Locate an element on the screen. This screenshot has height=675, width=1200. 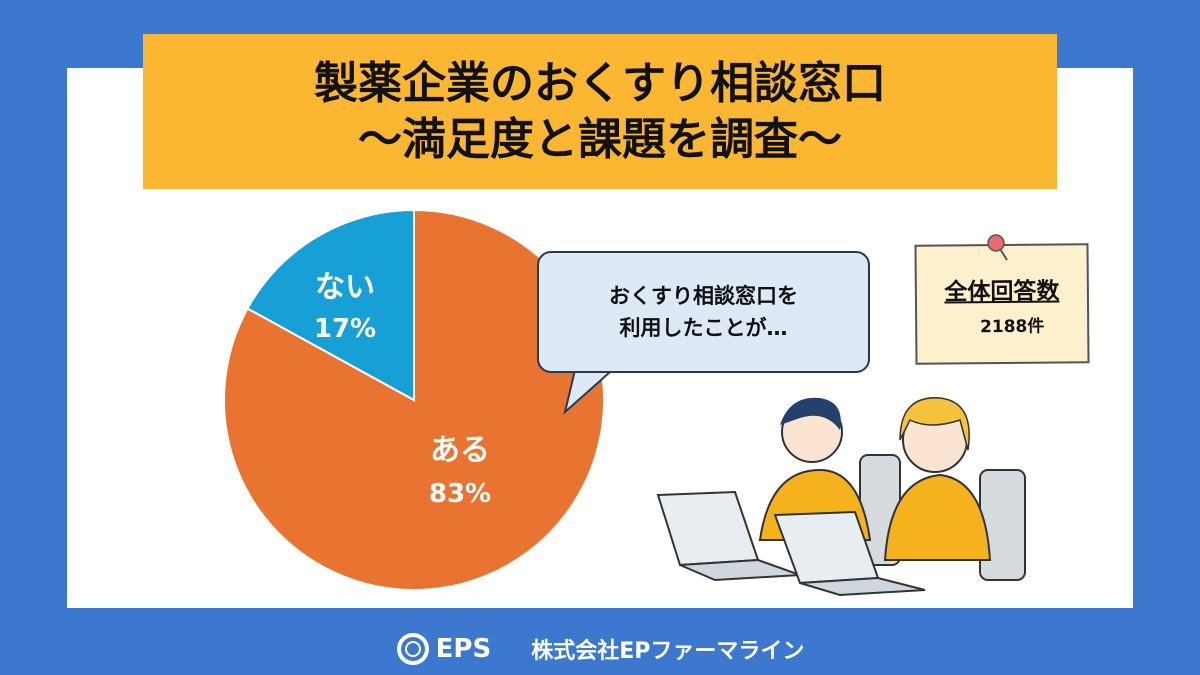
company-name: 株式会社EPファーマライン is located at coordinates (668, 651).